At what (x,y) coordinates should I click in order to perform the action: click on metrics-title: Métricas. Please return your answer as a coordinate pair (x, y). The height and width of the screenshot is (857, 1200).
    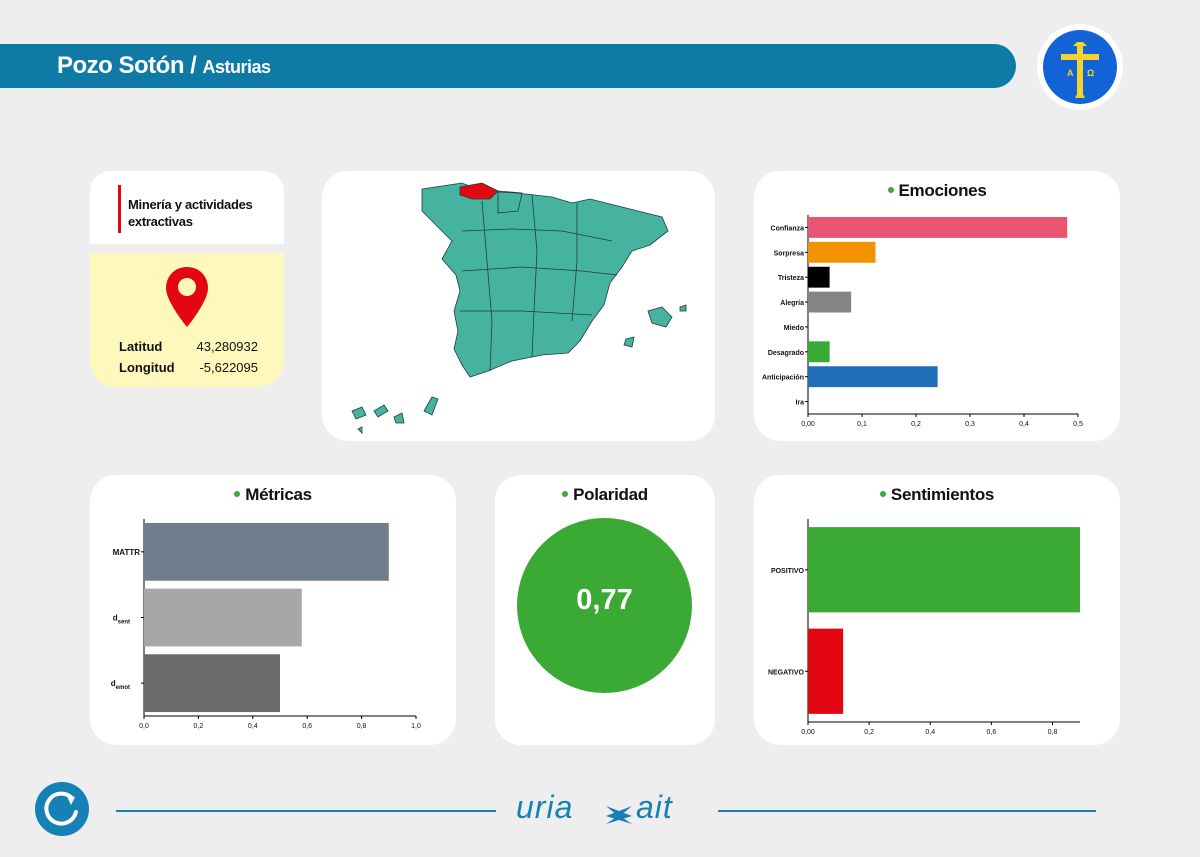
    Looking at the image, I should click on (273, 495).